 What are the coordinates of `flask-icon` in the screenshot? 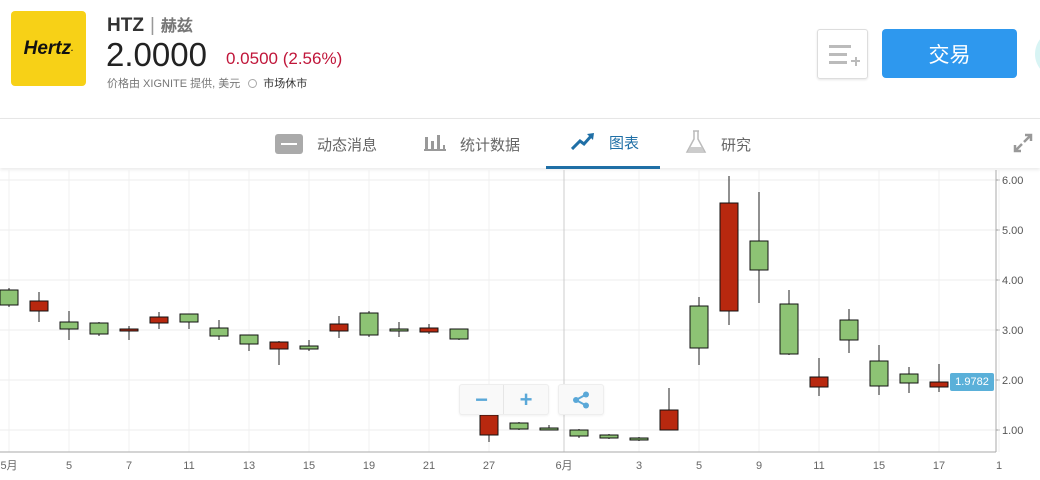 It's located at (696, 144).